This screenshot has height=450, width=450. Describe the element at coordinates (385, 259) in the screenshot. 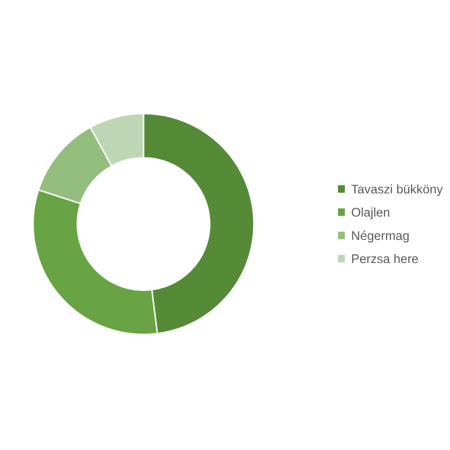

I see `legend-label: Perzsa here` at that location.